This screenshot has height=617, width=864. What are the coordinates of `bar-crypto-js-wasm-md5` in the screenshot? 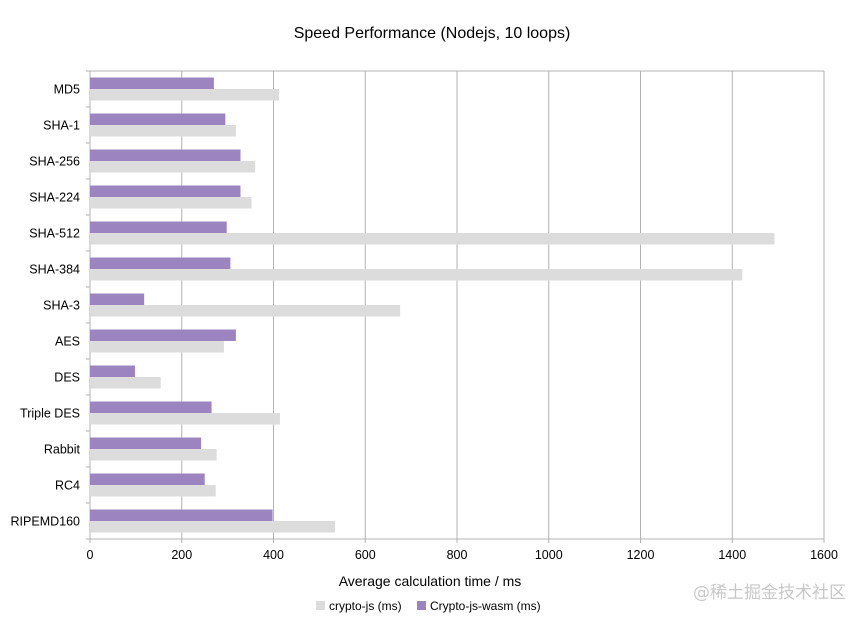 It's located at (152, 83).